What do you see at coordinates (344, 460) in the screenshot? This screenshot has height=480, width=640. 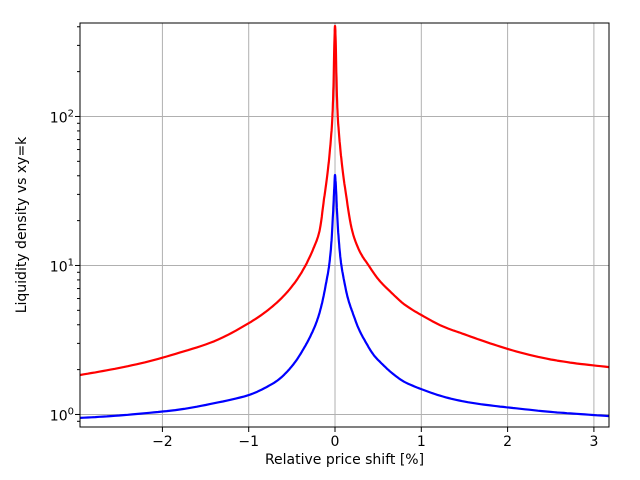 I see `x-axis-label: Relative price shift [%]` at bounding box center [344, 460].